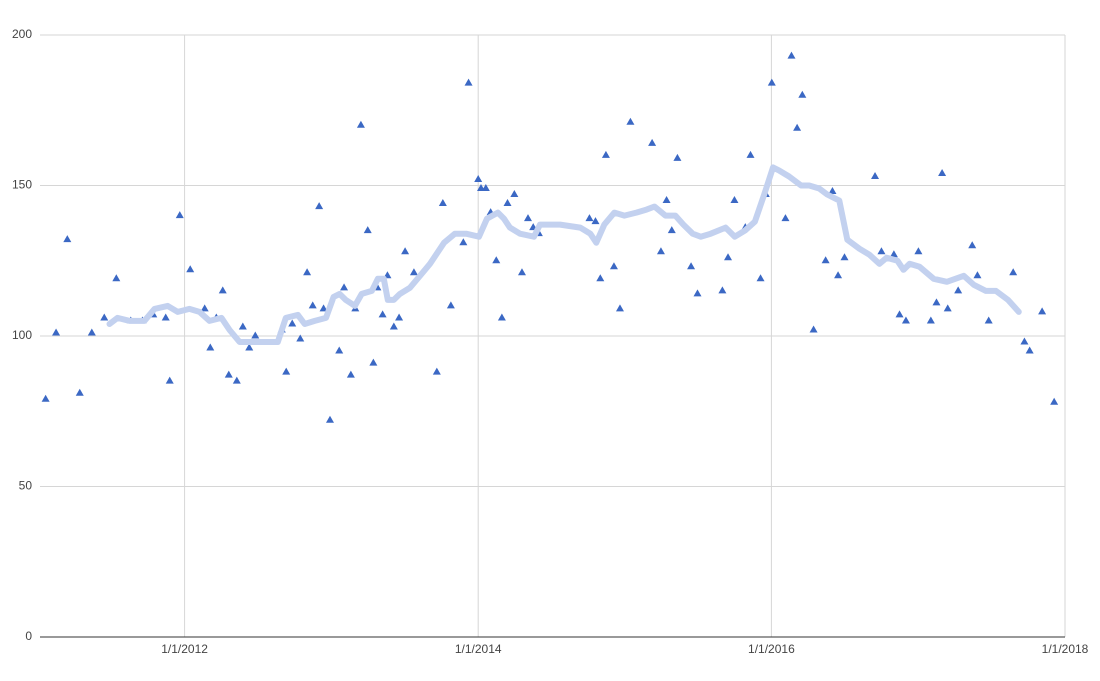 The height and width of the screenshot is (681, 1100). What do you see at coordinates (22, 34) in the screenshot?
I see `y-tick-label: 200` at bounding box center [22, 34].